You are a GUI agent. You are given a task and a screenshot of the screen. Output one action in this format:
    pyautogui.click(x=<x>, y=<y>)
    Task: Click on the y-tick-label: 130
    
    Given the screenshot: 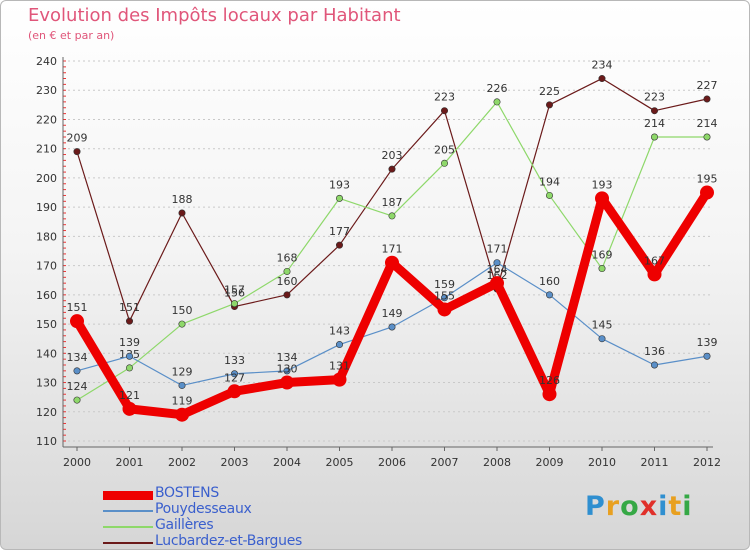 What is the action you would take?
    pyautogui.click(x=46, y=383)
    